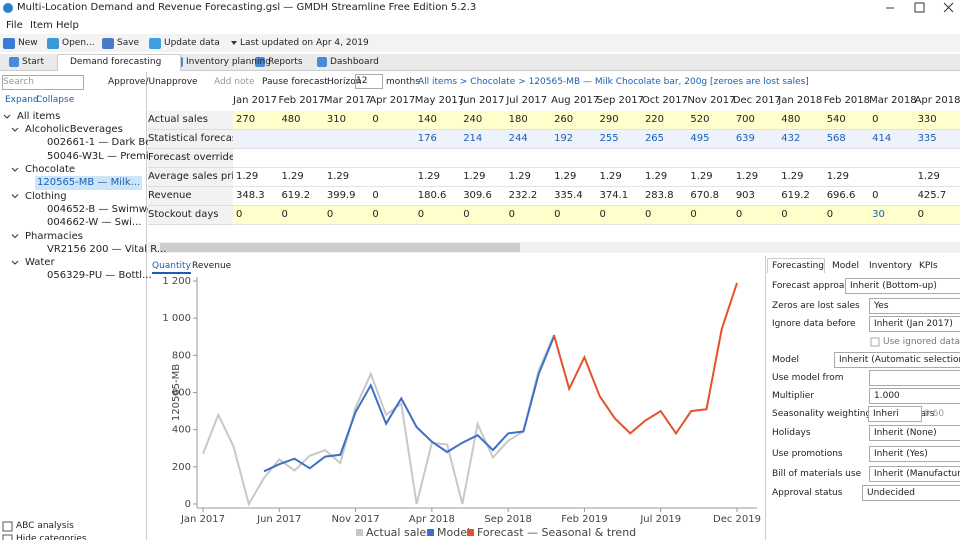 This screenshot has width=960, height=540. Describe the element at coordinates (192, 43) in the screenshot. I see `toolbar-button: Update data` at that location.